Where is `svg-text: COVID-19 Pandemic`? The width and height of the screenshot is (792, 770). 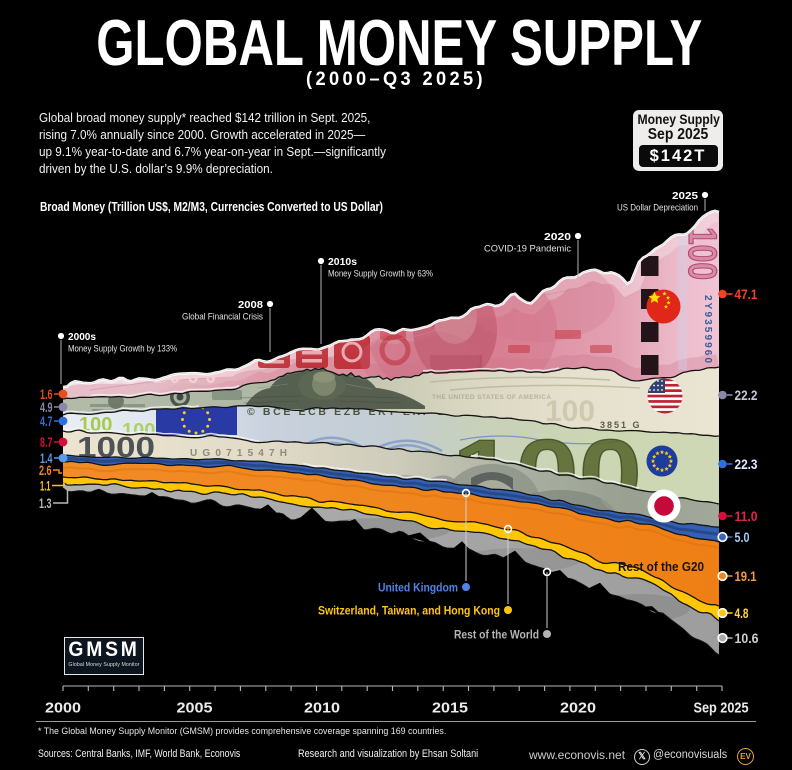
svg-text: COVID-19 Pandemic is located at coordinates (527, 249).